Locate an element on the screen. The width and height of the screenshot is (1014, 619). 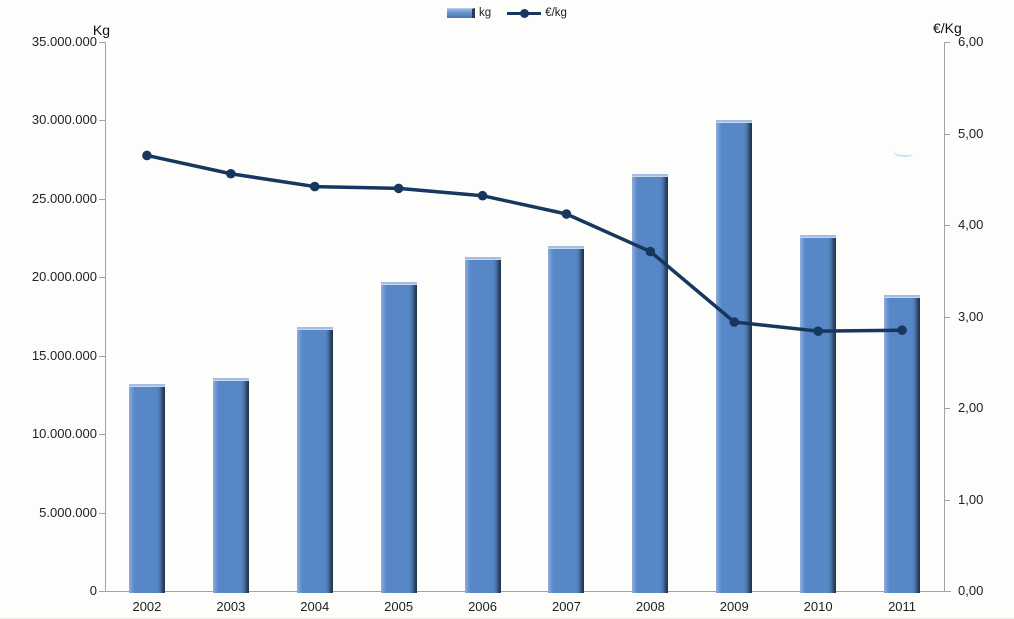
line-marker-icon is located at coordinates (524, 13).